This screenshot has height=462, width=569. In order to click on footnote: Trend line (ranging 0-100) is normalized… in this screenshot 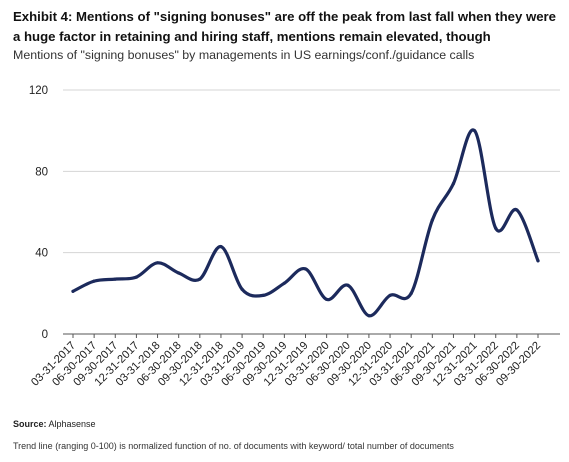, I will do `click(233, 446)`.